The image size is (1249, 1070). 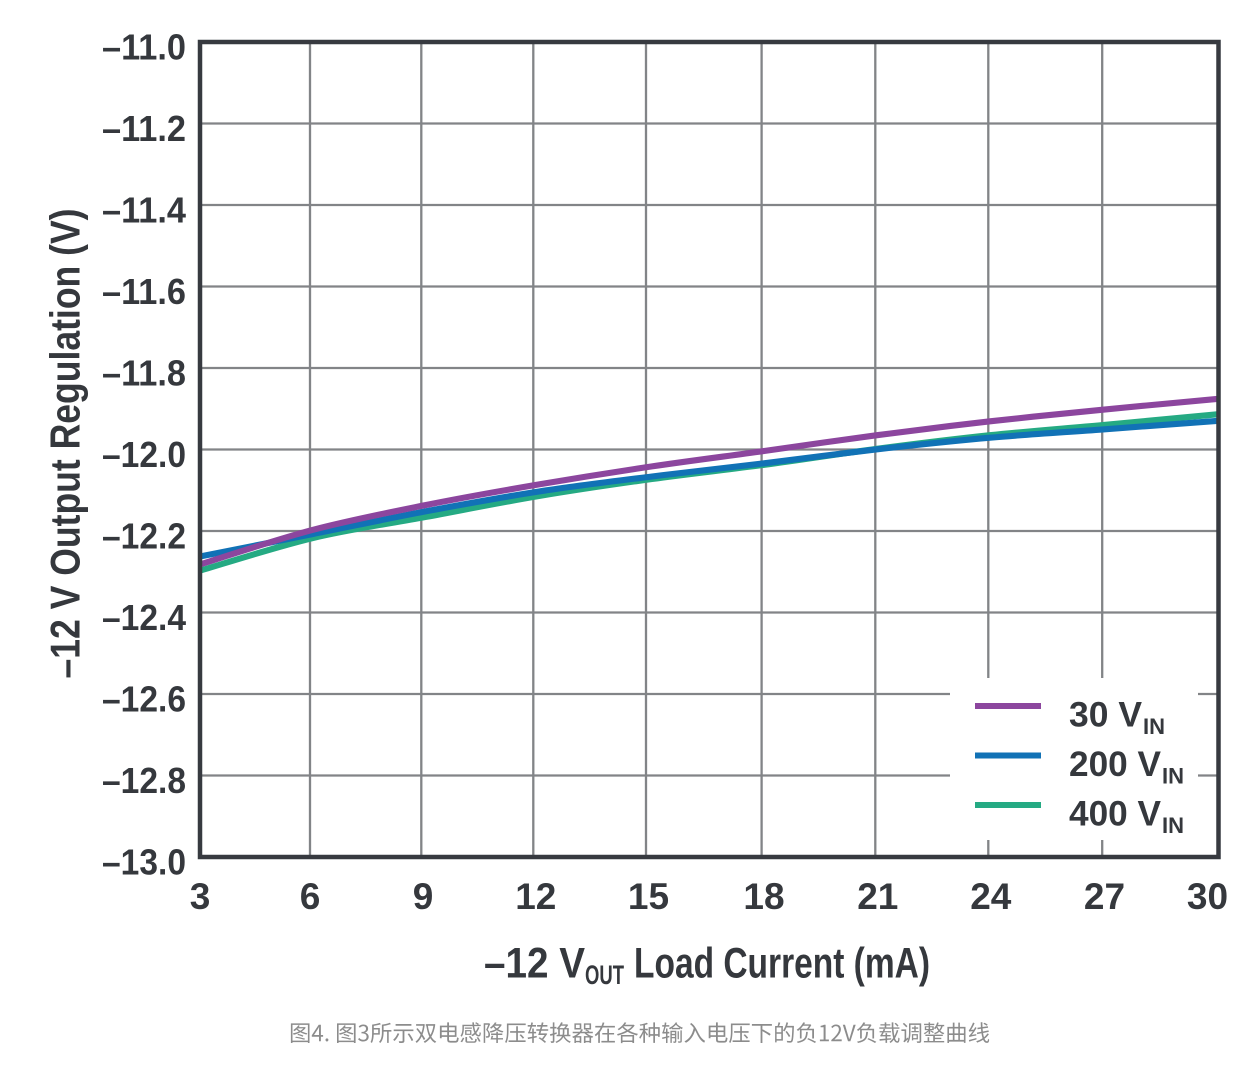 What do you see at coordinates (782, 964) in the screenshot?
I see `svg-text: Load Current (mA)` at bounding box center [782, 964].